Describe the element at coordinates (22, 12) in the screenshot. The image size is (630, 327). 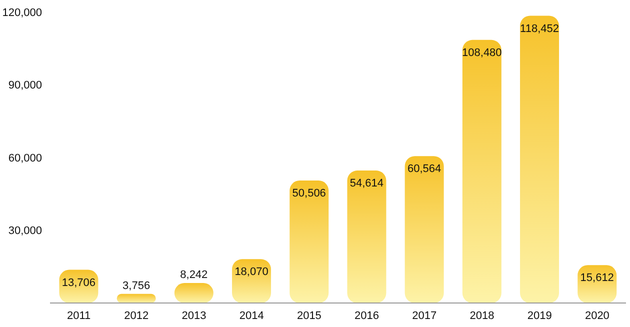
I see `y-tick-label: 120,000` at that location.